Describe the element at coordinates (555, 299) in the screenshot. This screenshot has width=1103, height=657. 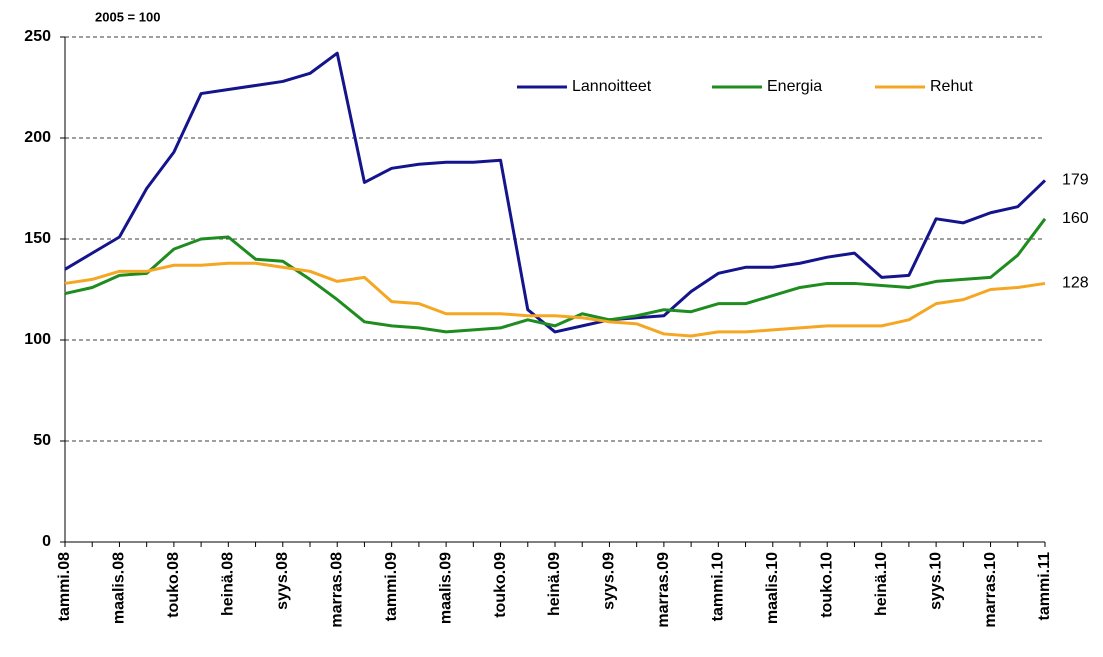
I see `series-line` at that location.